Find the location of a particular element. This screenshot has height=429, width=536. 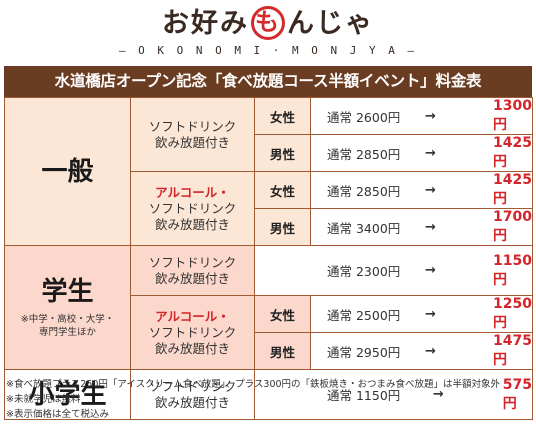

logo-text-before: お好み is located at coordinates (205, 23).